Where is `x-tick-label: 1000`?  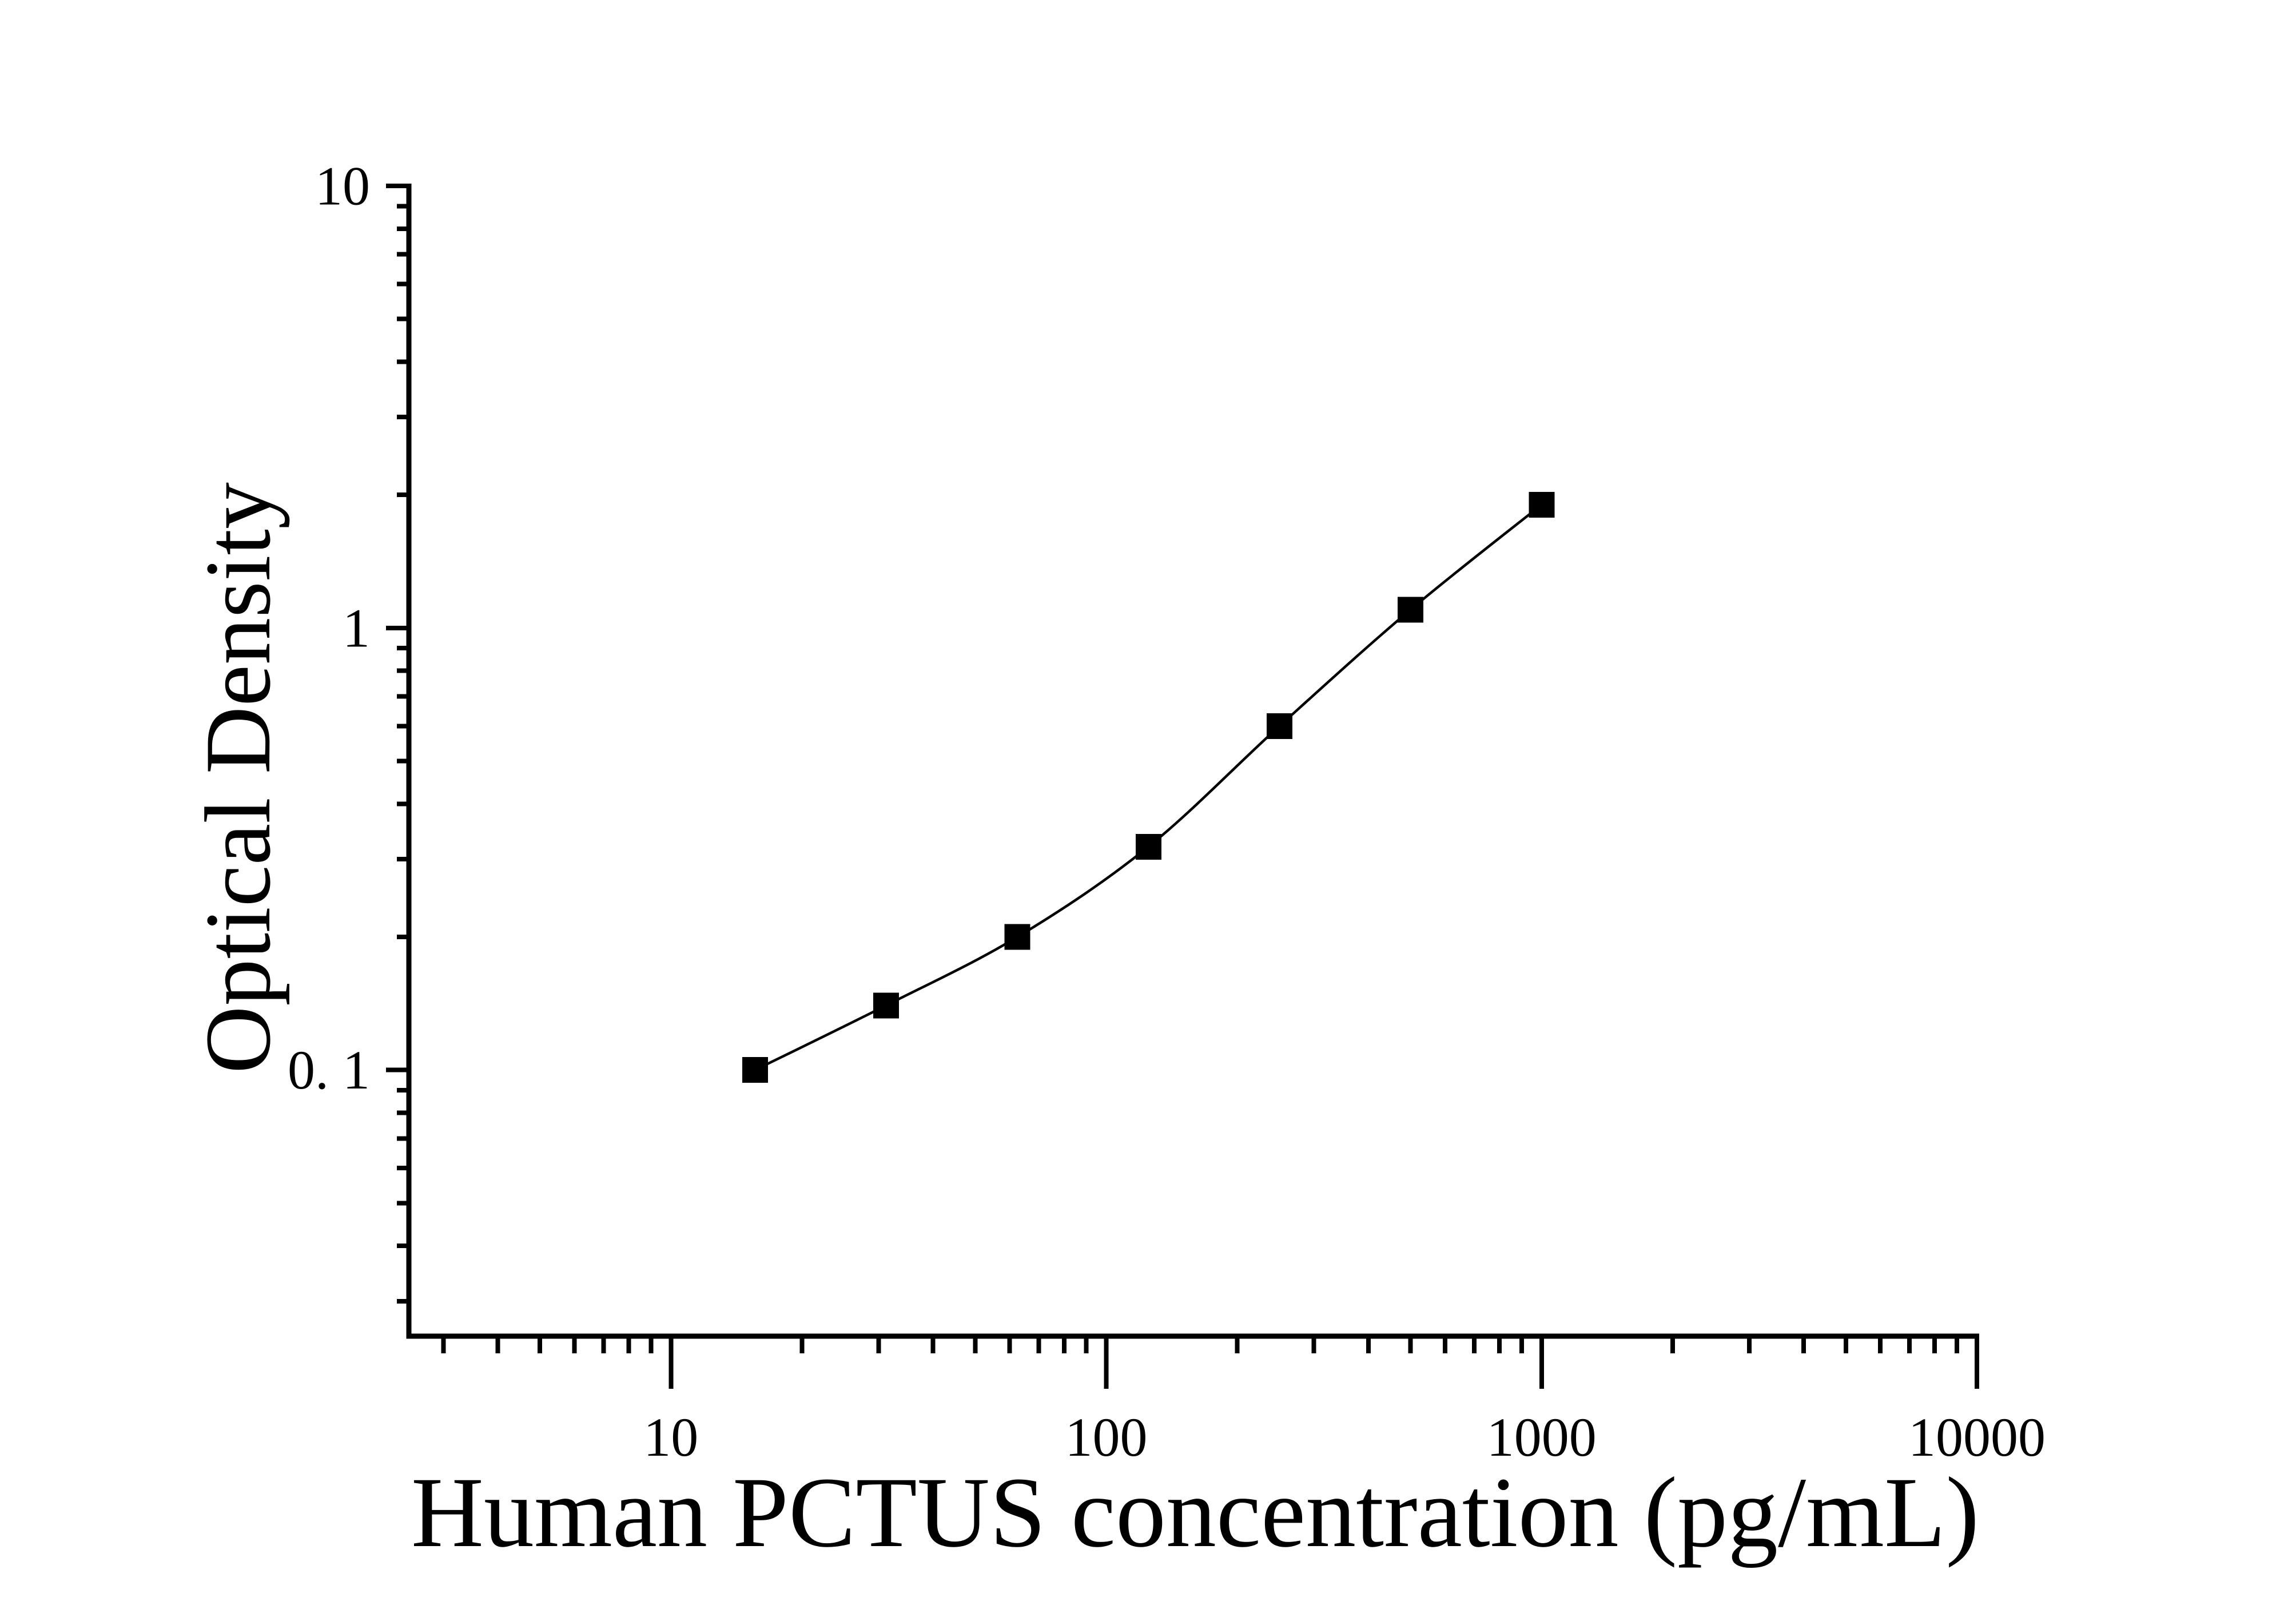 x-tick-label: 1000 is located at coordinates (1542, 1437).